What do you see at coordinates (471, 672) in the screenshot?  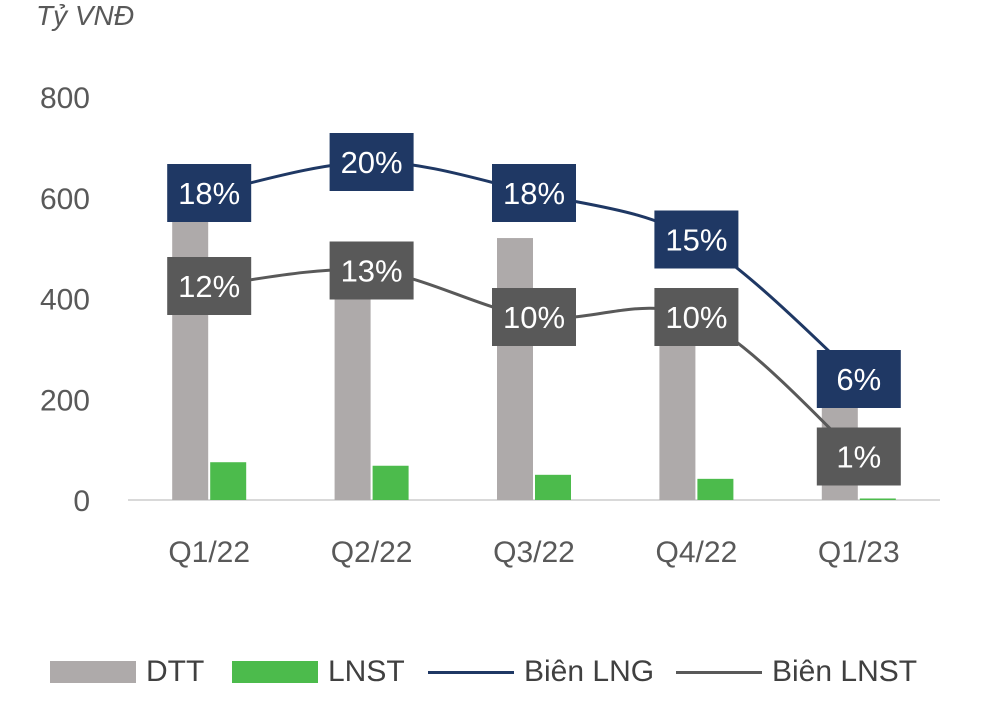 I see `legend-swatch-bien-lng` at bounding box center [471, 672].